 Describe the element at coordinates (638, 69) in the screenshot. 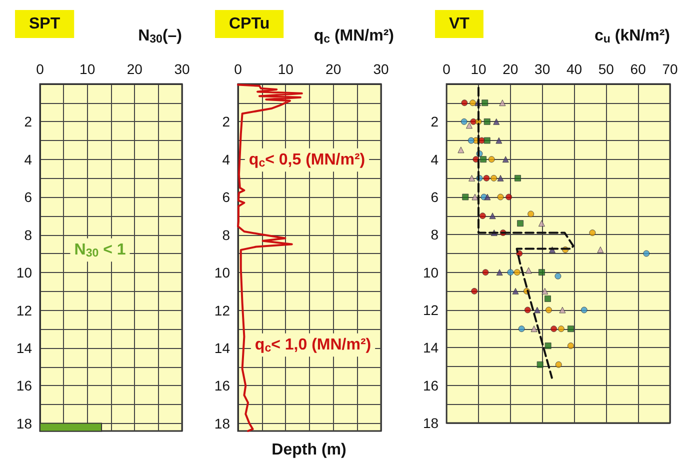

I see `x-tick-label: 60` at that location.